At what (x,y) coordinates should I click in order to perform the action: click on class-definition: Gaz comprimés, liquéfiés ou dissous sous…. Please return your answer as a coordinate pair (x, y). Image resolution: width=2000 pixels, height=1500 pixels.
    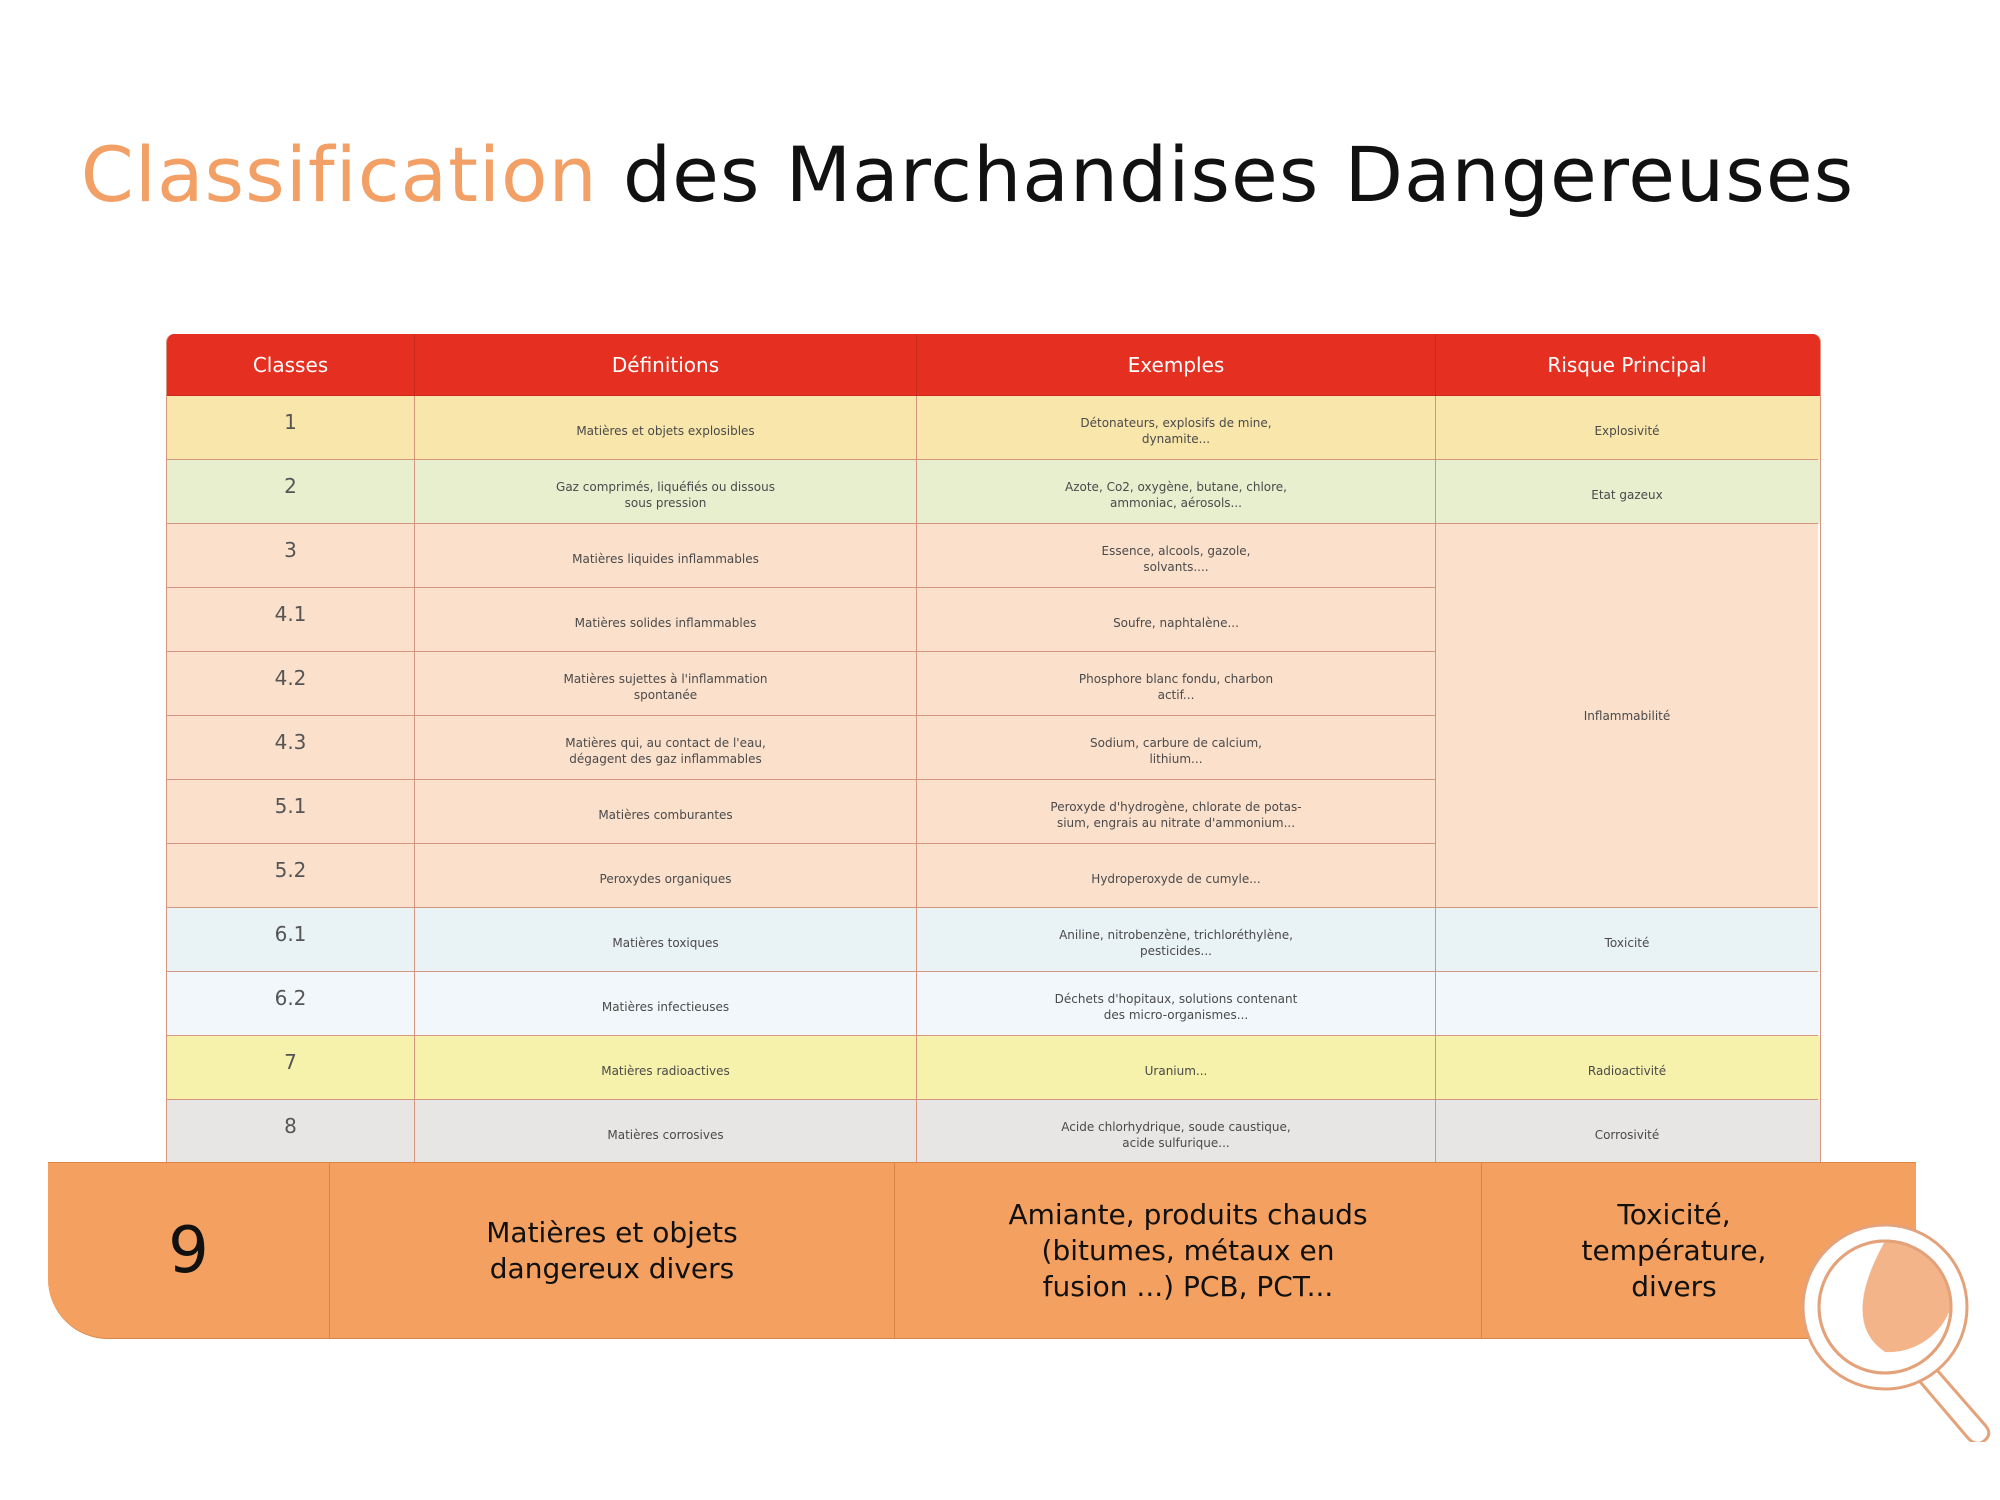
    Looking at the image, I should click on (666, 492).